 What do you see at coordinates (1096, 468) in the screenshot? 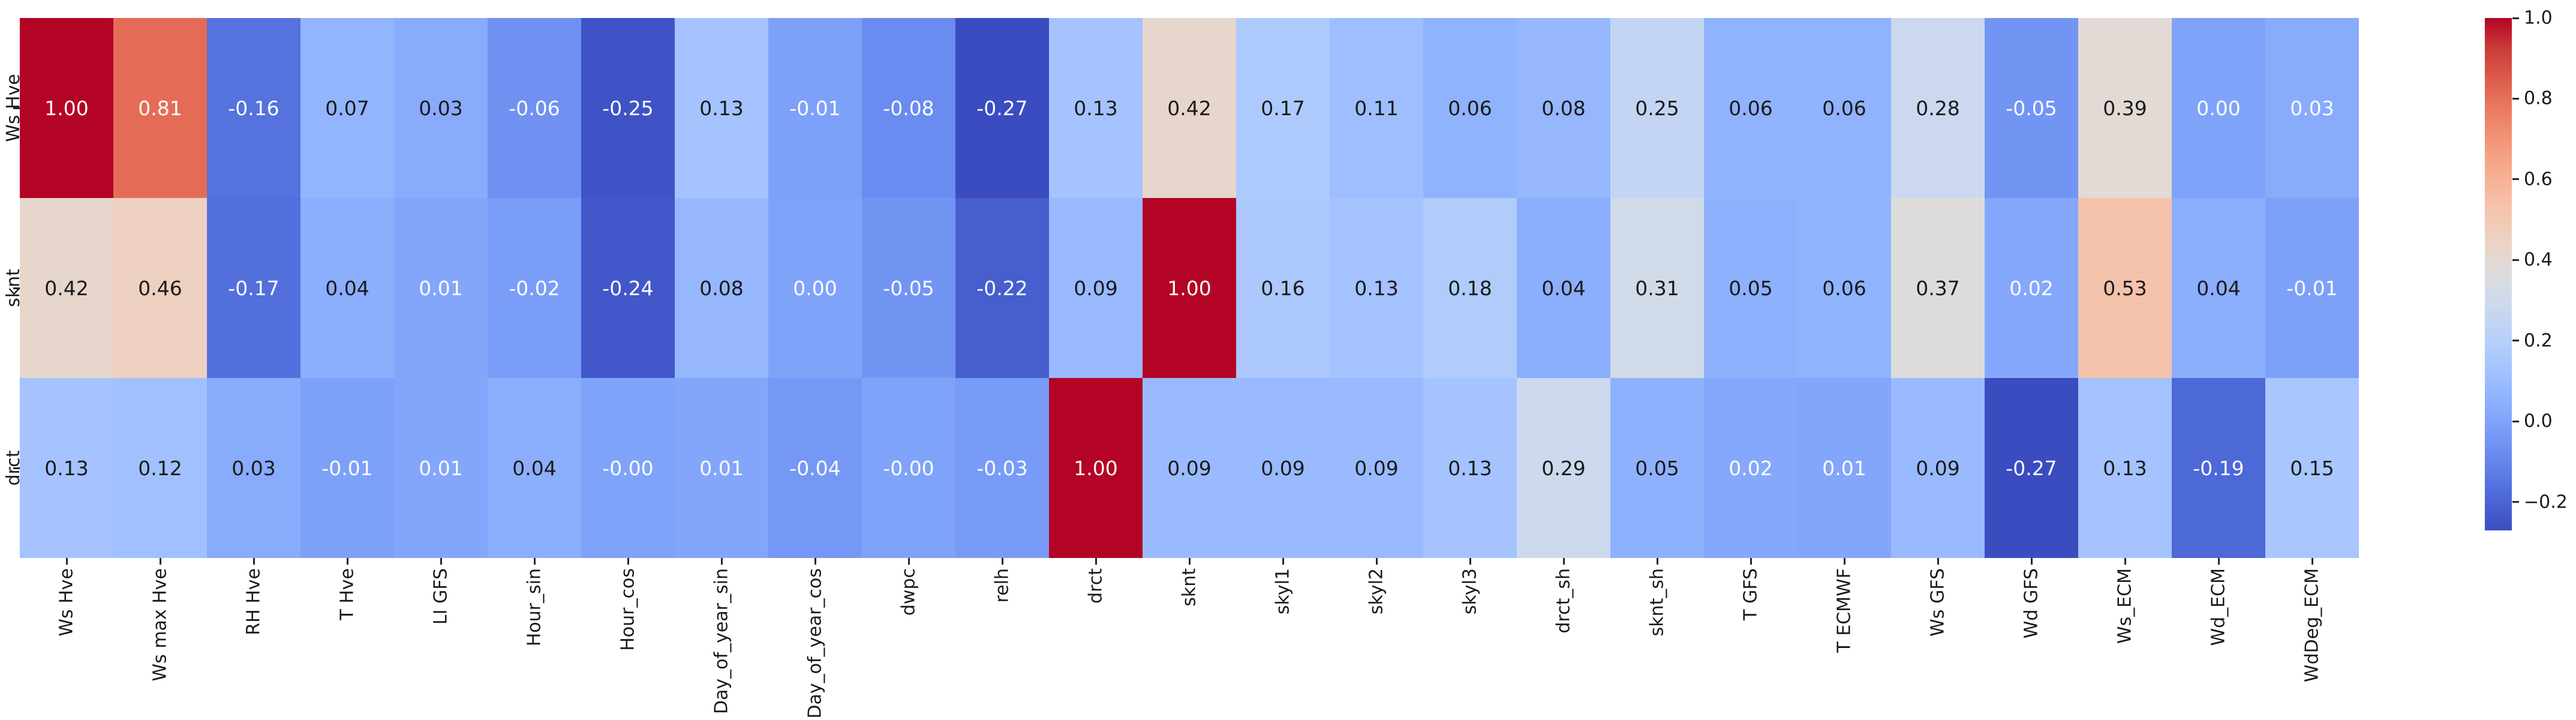
I see `heatmap-cell: 1.00` at bounding box center [1096, 468].